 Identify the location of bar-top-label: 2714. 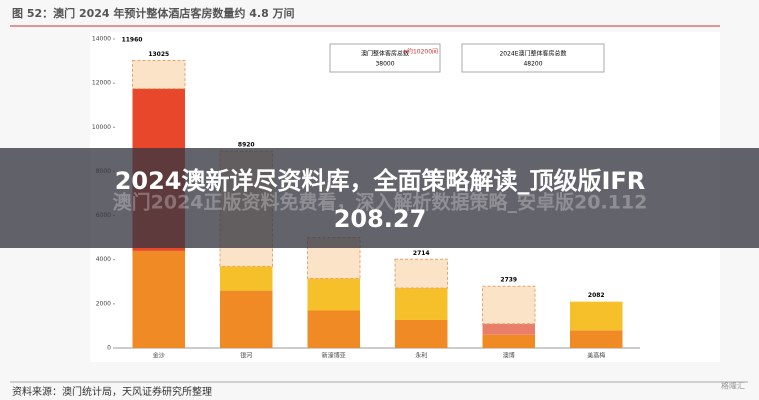
(421, 253).